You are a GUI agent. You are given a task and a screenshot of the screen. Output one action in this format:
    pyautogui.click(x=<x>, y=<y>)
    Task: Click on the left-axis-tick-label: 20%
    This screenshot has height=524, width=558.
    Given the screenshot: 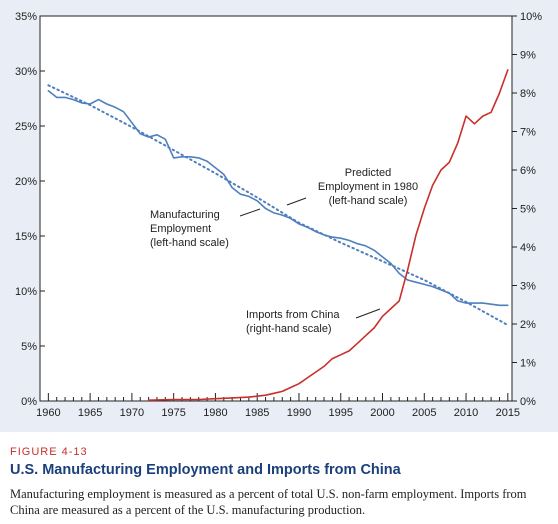 What is the action you would take?
    pyautogui.click(x=26, y=182)
    